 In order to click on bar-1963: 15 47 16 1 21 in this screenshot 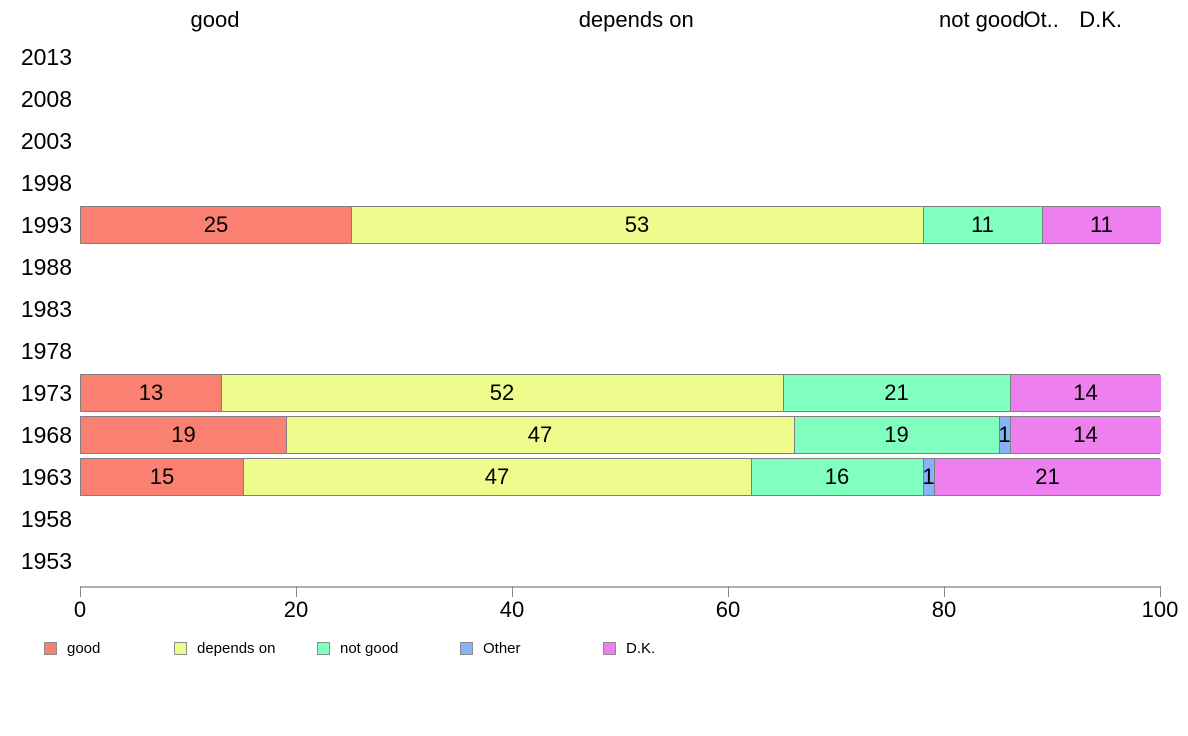, I will do `click(620, 477)`.